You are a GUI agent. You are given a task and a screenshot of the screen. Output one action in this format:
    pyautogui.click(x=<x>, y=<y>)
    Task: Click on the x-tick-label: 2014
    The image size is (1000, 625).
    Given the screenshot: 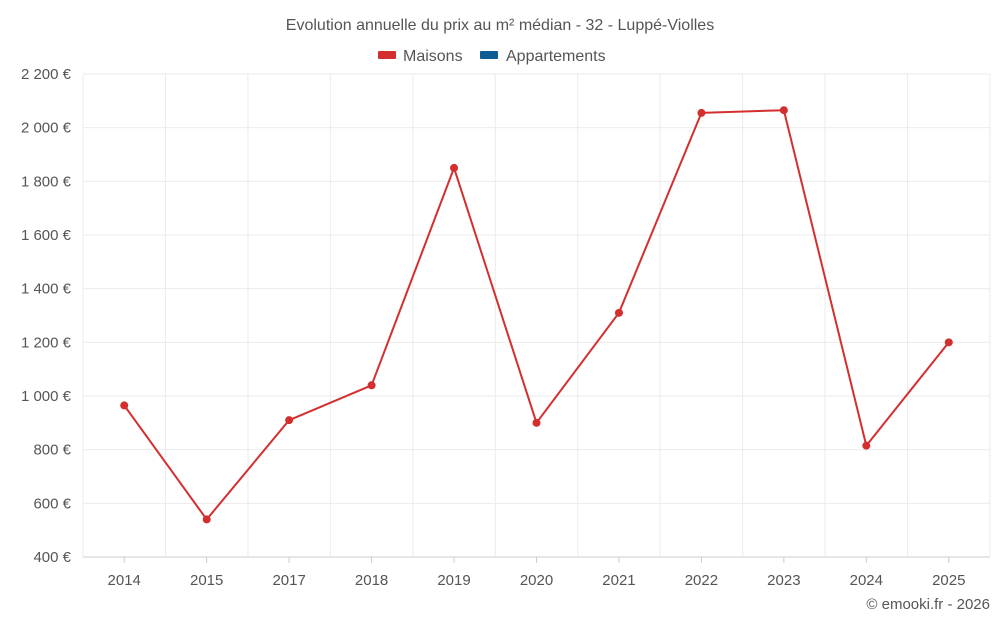 What is the action you would take?
    pyautogui.click(x=124, y=580)
    